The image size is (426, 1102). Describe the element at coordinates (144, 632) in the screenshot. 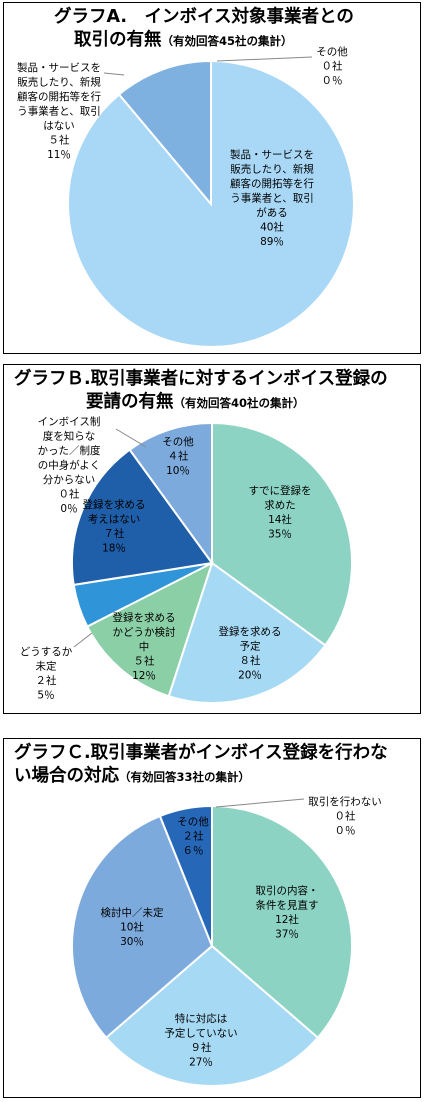

I see `slice-label-line: かどうか検討` at that location.